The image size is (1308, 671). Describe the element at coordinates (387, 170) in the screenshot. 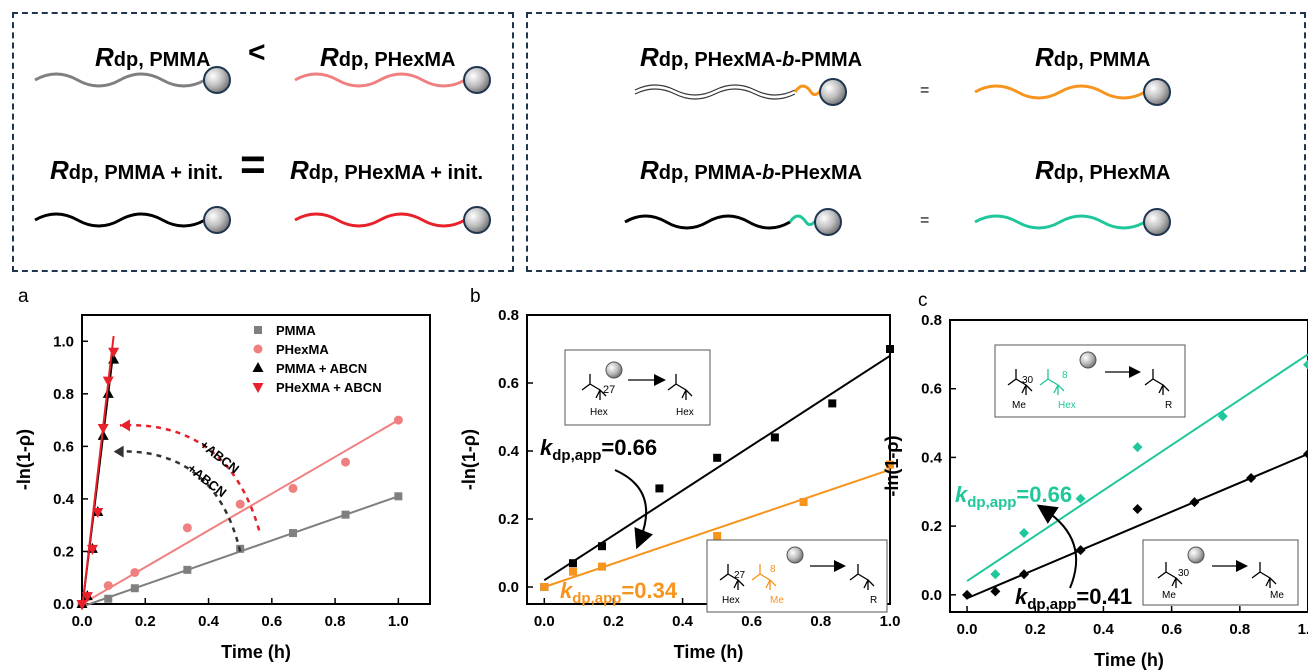

I see `rate-label-phexma-init: Rdp, PHexMA + init.` at that location.